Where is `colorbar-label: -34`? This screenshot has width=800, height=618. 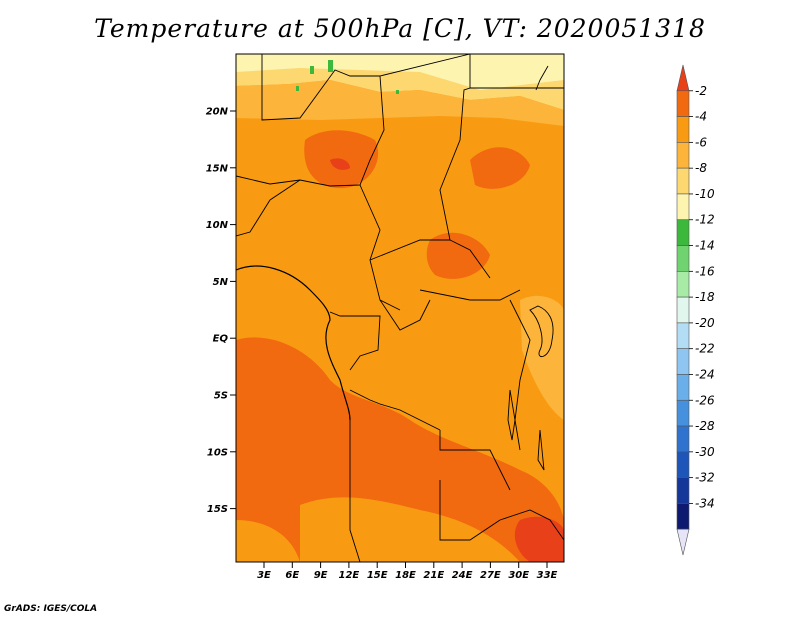 colorbar-label: -34 is located at coordinates (705, 503).